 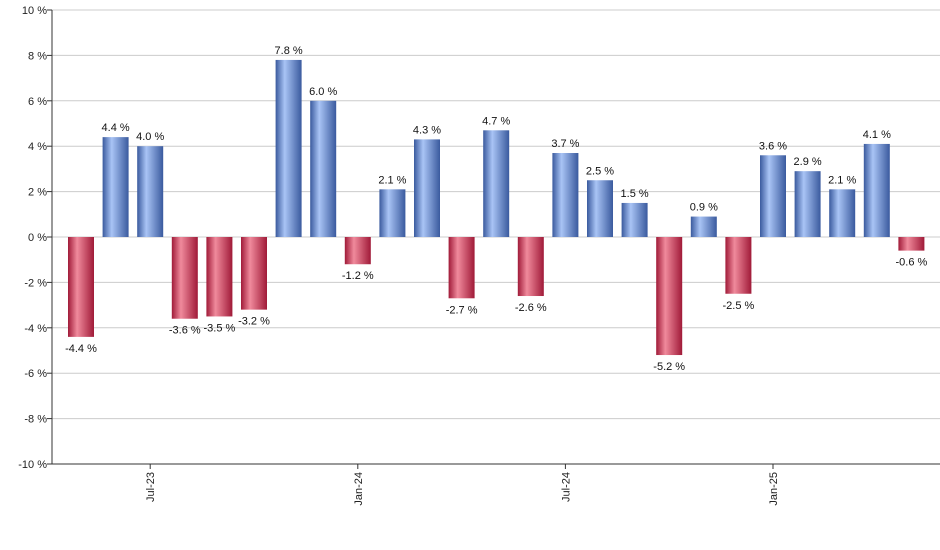 What do you see at coordinates (704, 208) in the screenshot?
I see `data-label: 0.9 %` at bounding box center [704, 208].